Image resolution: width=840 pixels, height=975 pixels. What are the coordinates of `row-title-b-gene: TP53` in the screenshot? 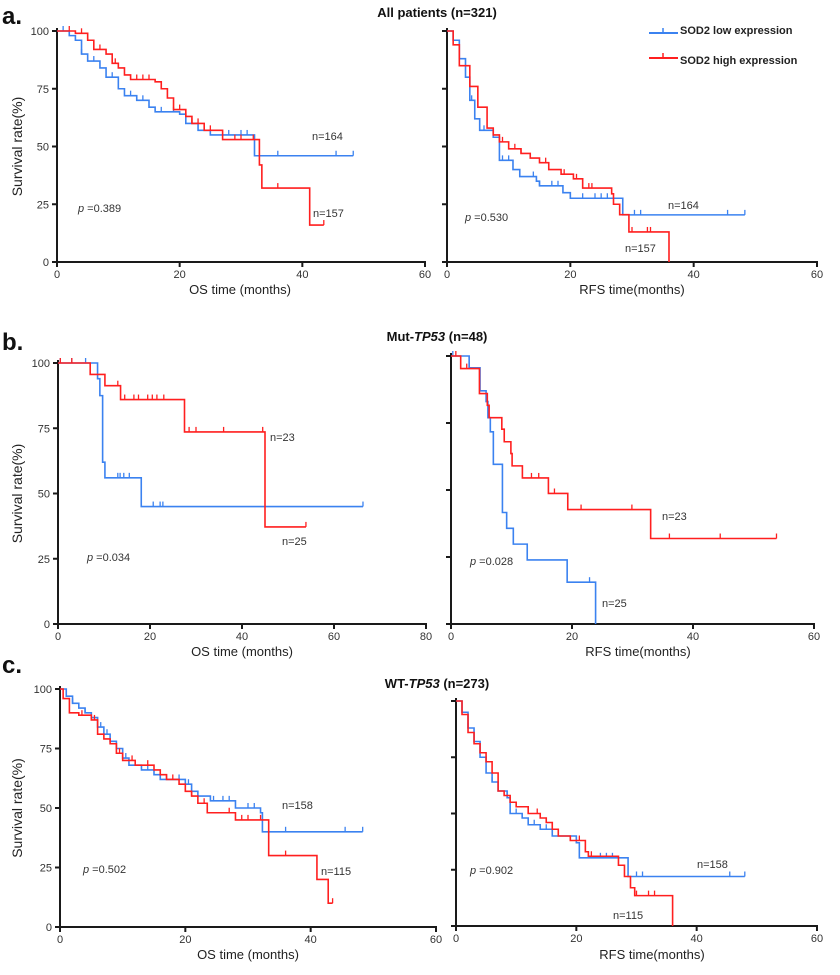 It's located at (430, 336).